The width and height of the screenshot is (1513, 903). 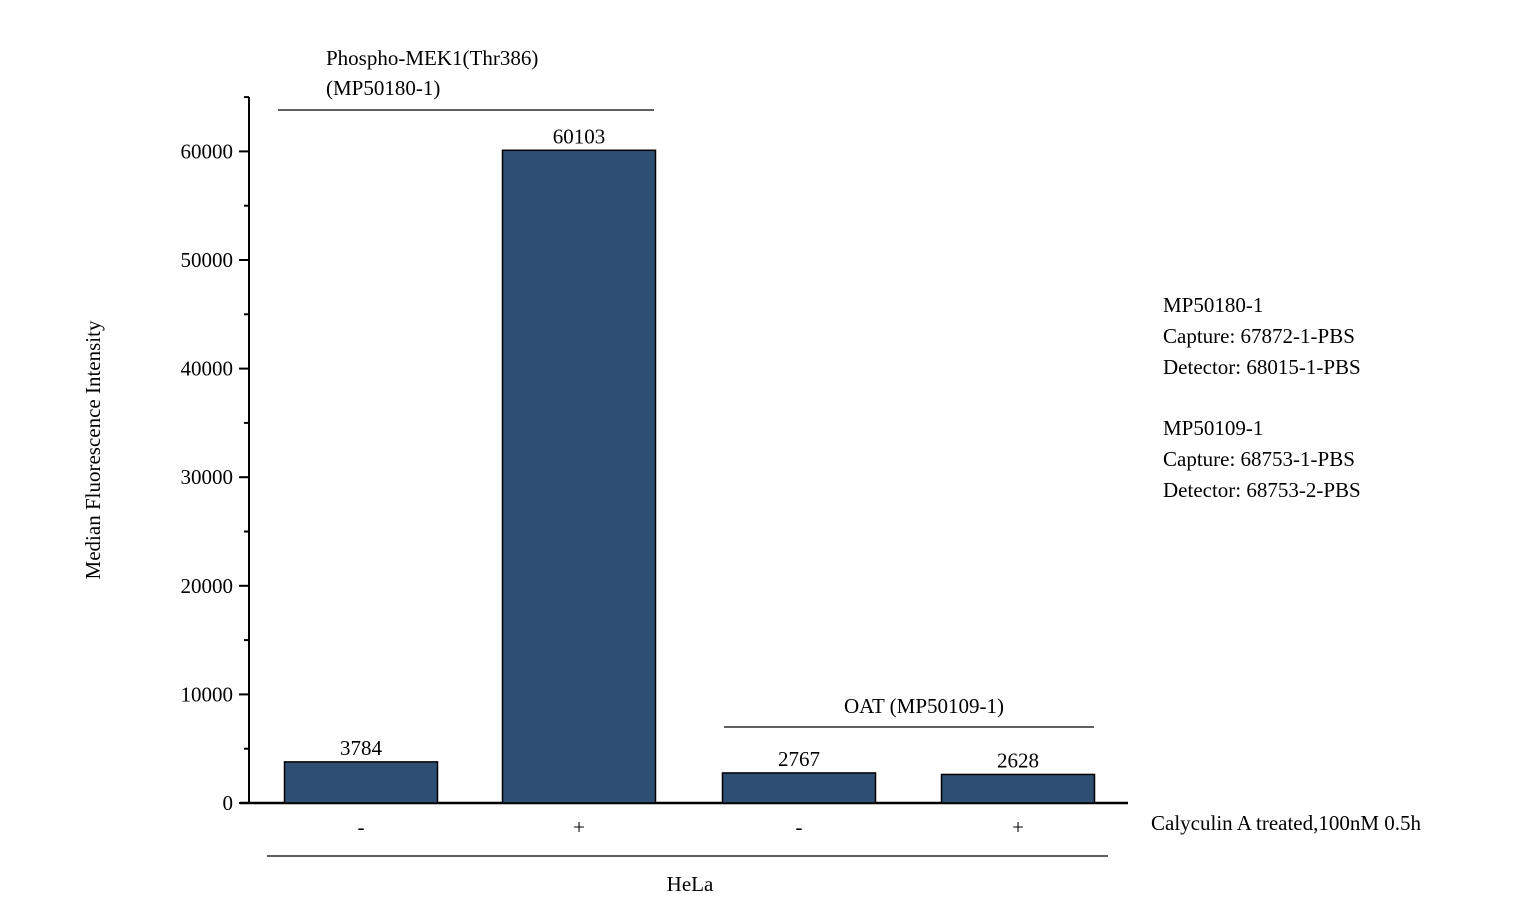 I want to click on bar-value-label: 3784, so click(x=361, y=748).